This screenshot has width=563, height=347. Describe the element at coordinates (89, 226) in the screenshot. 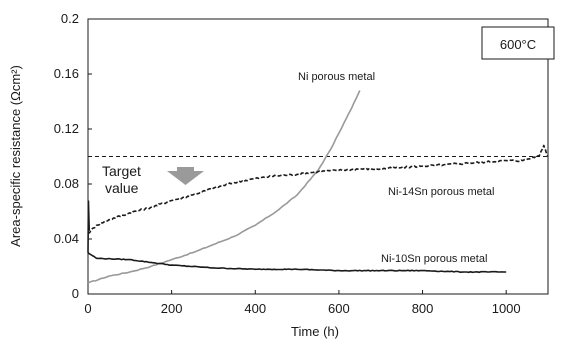

I see `series-spike-ni-10sn` at that location.